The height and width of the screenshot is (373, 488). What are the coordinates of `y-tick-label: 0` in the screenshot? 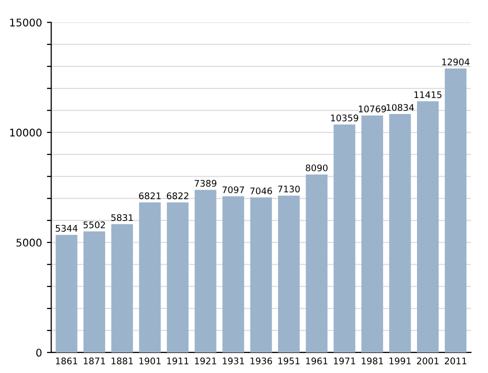 It's located at (39, 352).